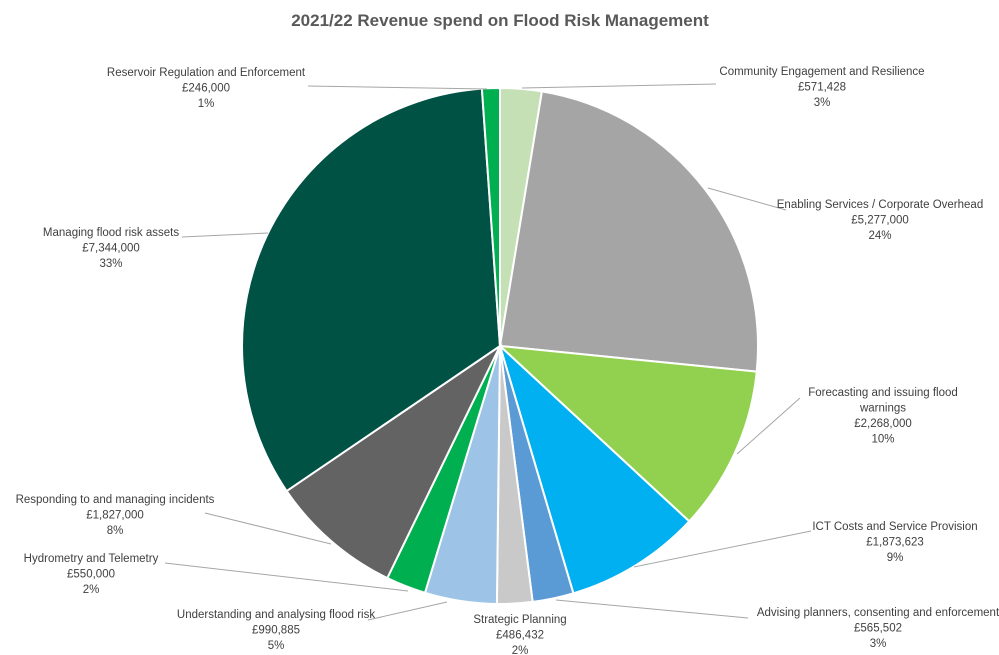 Image resolution: width=999 pixels, height=655 pixels. I want to click on slice-enabling-services-corporate-overhead, so click(628, 231).